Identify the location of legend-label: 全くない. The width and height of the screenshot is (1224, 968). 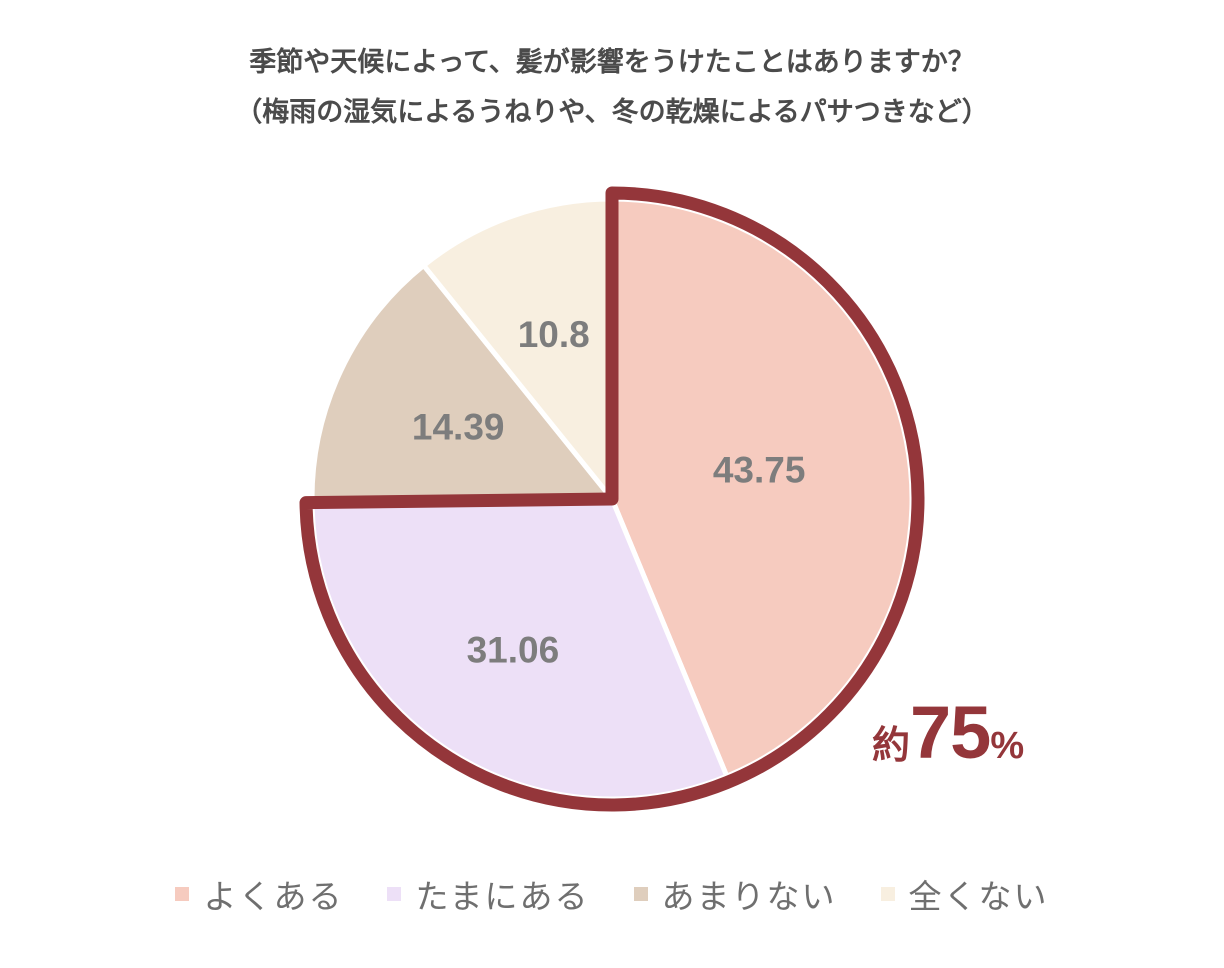
(978, 896).